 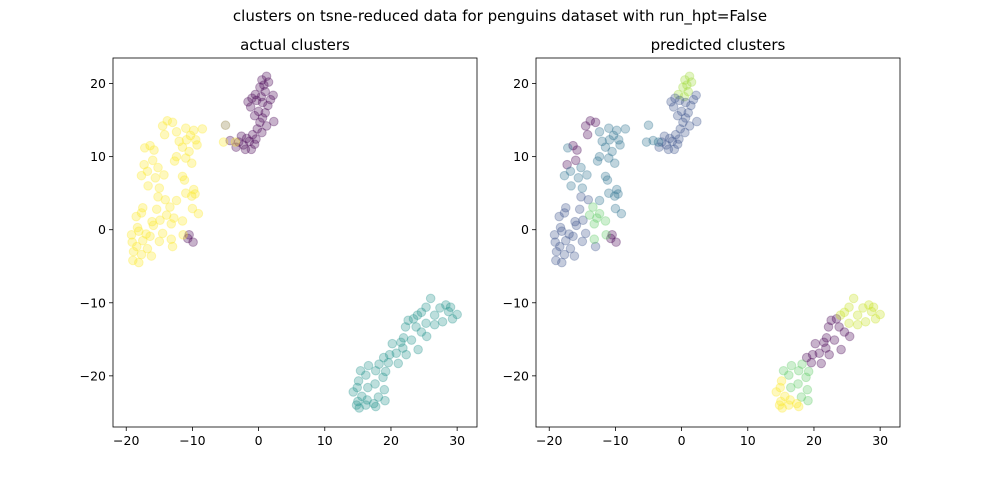 I want to click on y-tick-label: −10, so click(x=93, y=302).